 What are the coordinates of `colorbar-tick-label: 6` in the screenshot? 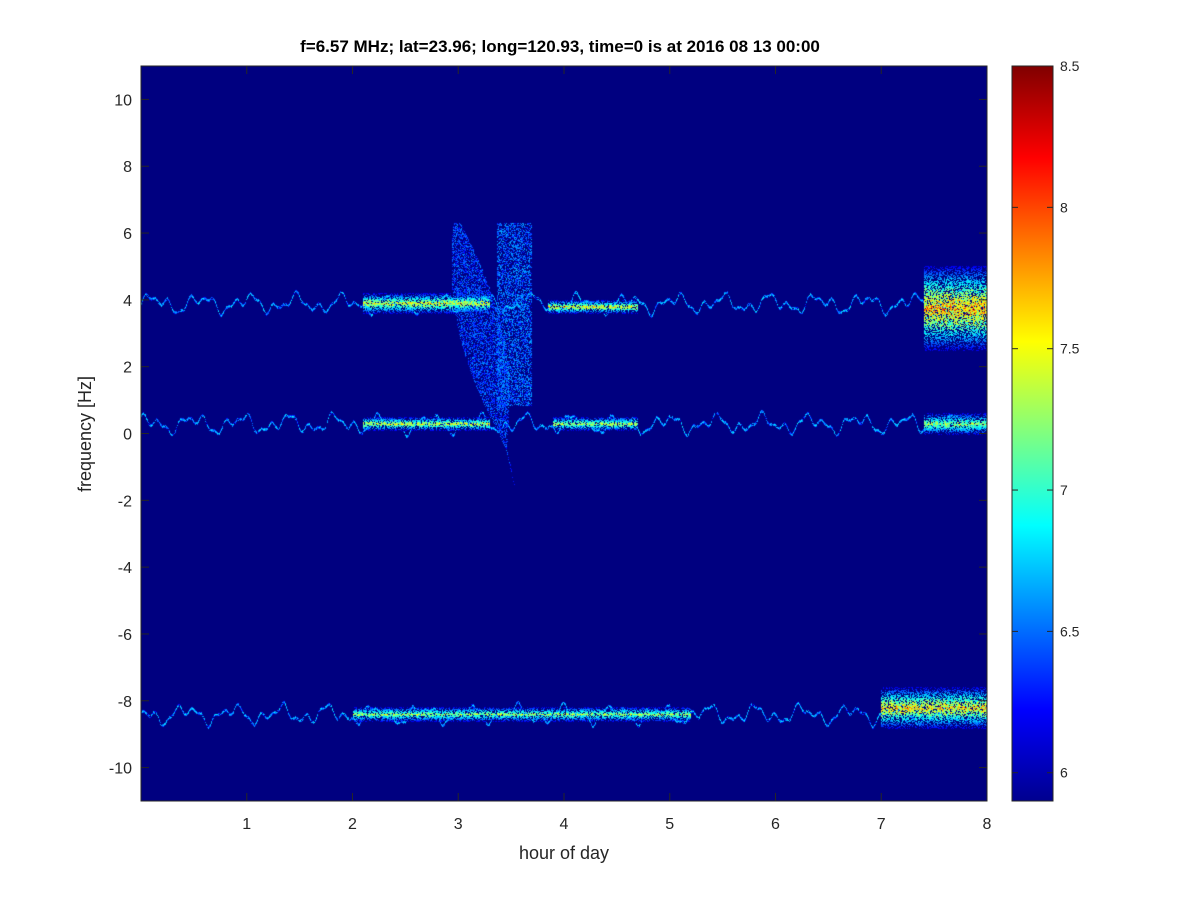 It's located at (1064, 773).